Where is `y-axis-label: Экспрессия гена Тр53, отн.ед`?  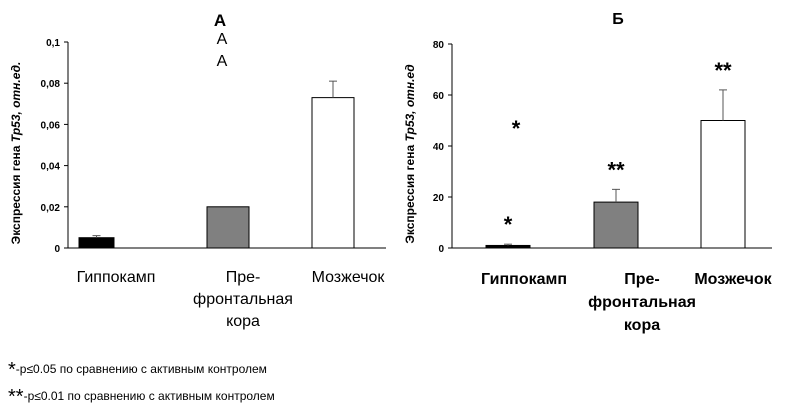
y-axis-label: Экспрессия гена Тр53, отн.ед is located at coordinates (410, 153).